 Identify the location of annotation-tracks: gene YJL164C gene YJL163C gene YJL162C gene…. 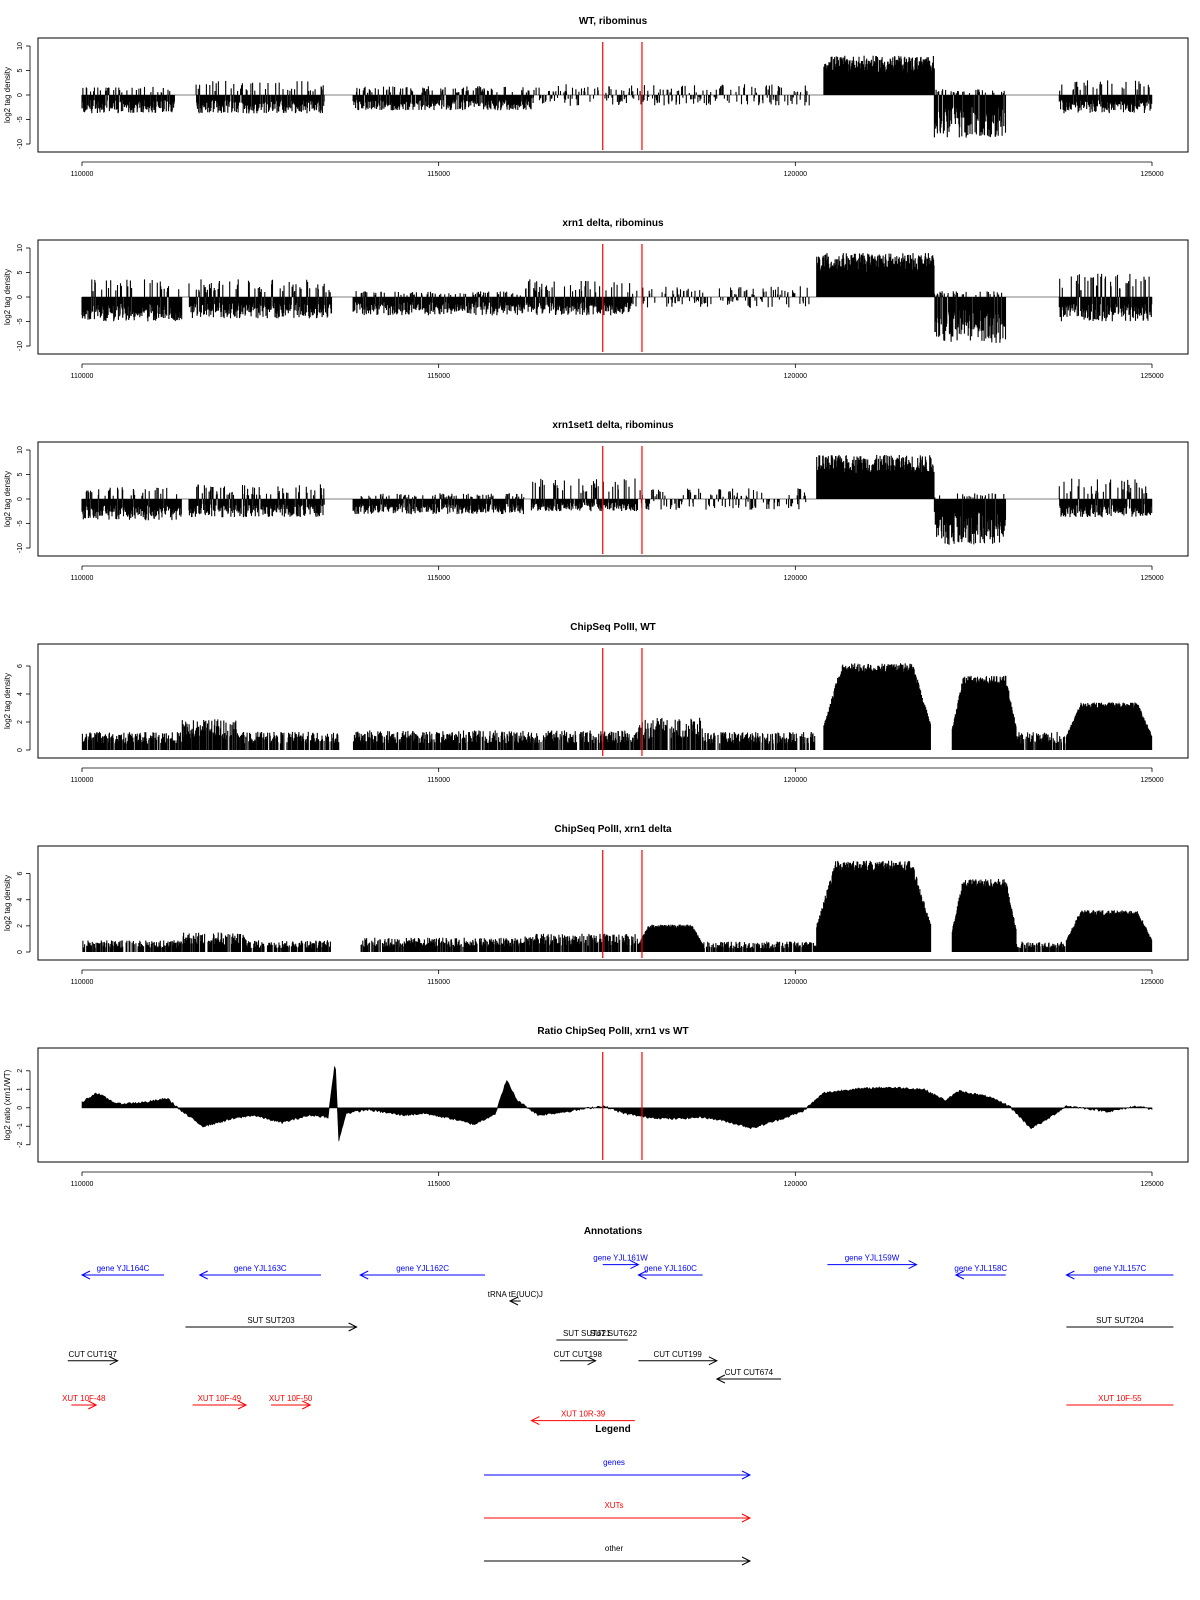
(618, 1340).